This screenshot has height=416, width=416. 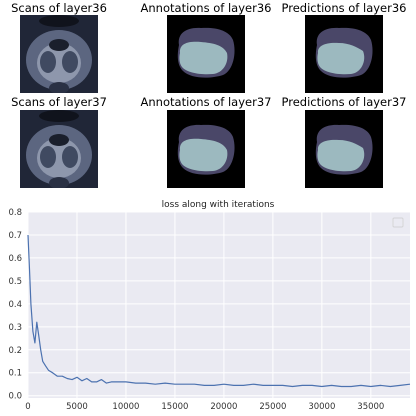 I want to click on scan-title-layer37: Scans of layer37, so click(x=59, y=102).